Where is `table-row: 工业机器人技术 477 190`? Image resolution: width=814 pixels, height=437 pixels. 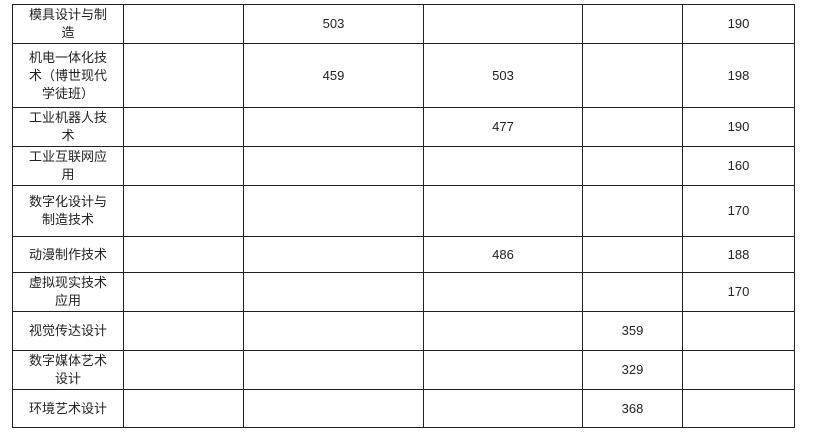 table-row: 工业机器人技术 477 190 is located at coordinates (403, 127).